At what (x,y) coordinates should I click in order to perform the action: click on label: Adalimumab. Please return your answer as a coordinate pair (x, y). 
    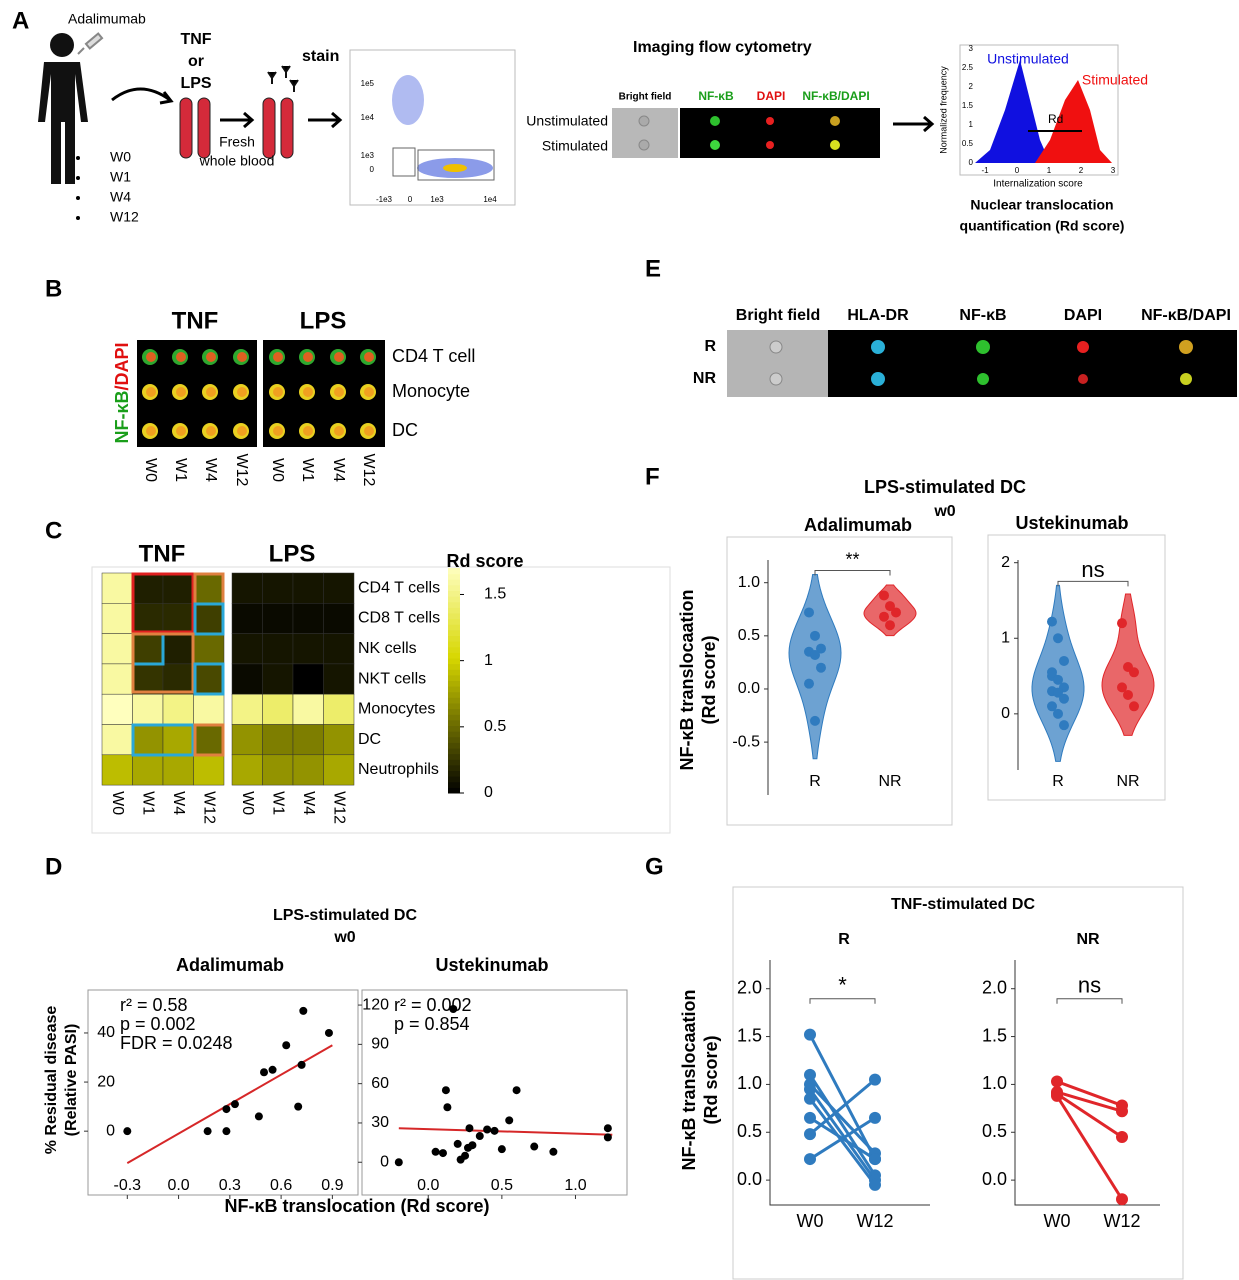
    Looking at the image, I should click on (107, 19).